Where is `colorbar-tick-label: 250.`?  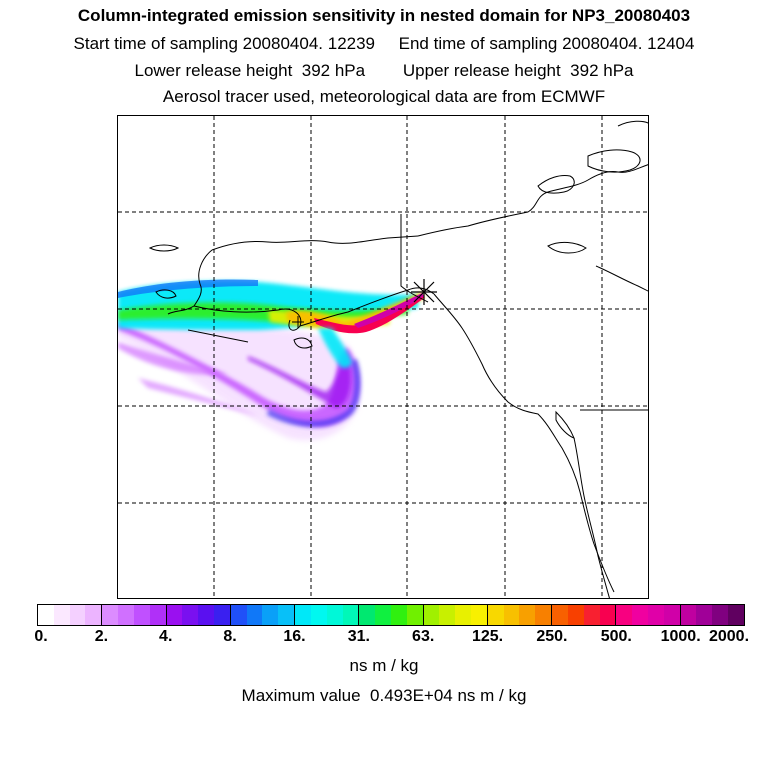
colorbar-tick-label: 250. is located at coordinates (552, 636).